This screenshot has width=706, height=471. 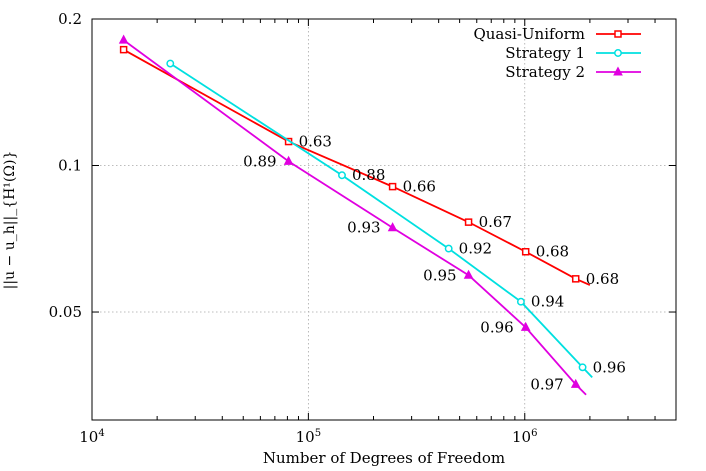 What do you see at coordinates (545, 53) in the screenshot?
I see `legend-label: Strategy 1` at bounding box center [545, 53].